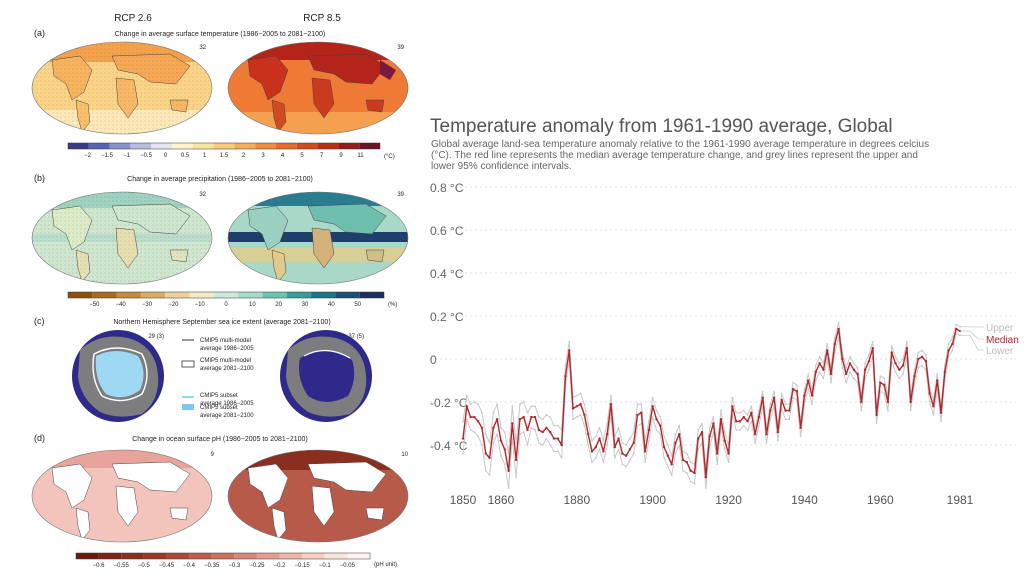 Image resolution: width=1024 pixels, height=576 pixels. I want to click on series-line-median, so click(711, 403).